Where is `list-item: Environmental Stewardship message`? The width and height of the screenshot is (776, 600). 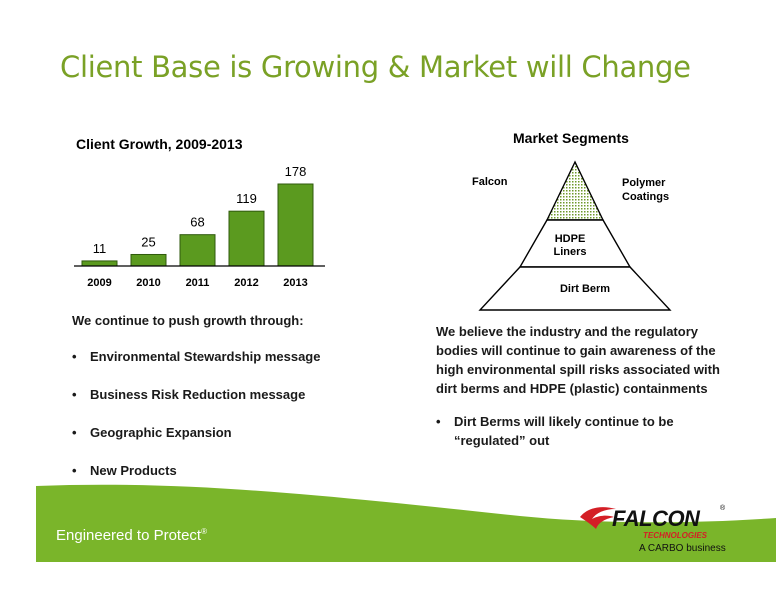 list-item: Environmental Stewardship message is located at coordinates (237, 357).